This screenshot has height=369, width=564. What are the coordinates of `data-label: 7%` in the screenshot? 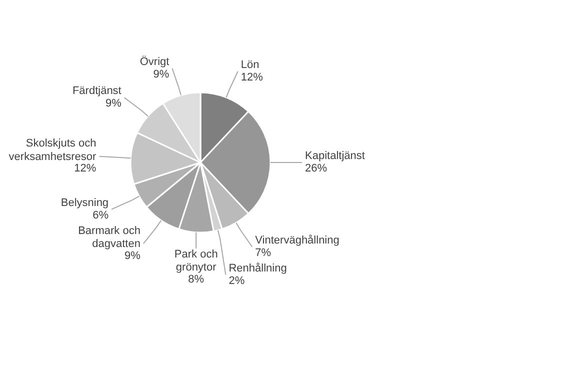 It's located at (263, 252).